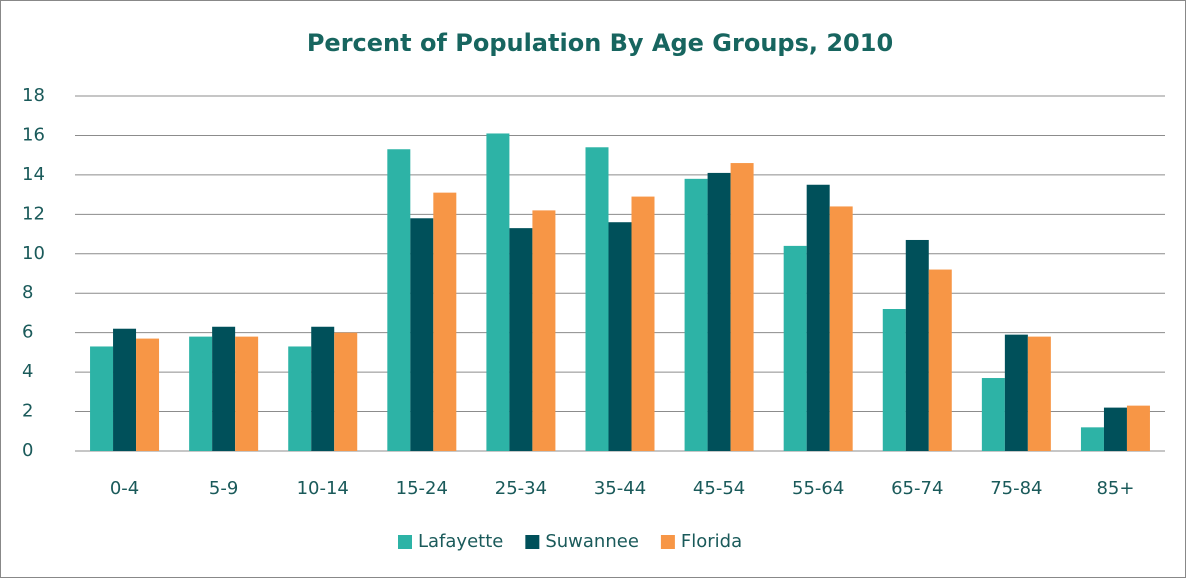  Describe the element at coordinates (33, 174) in the screenshot. I see `y-tick-label: 14` at that location.